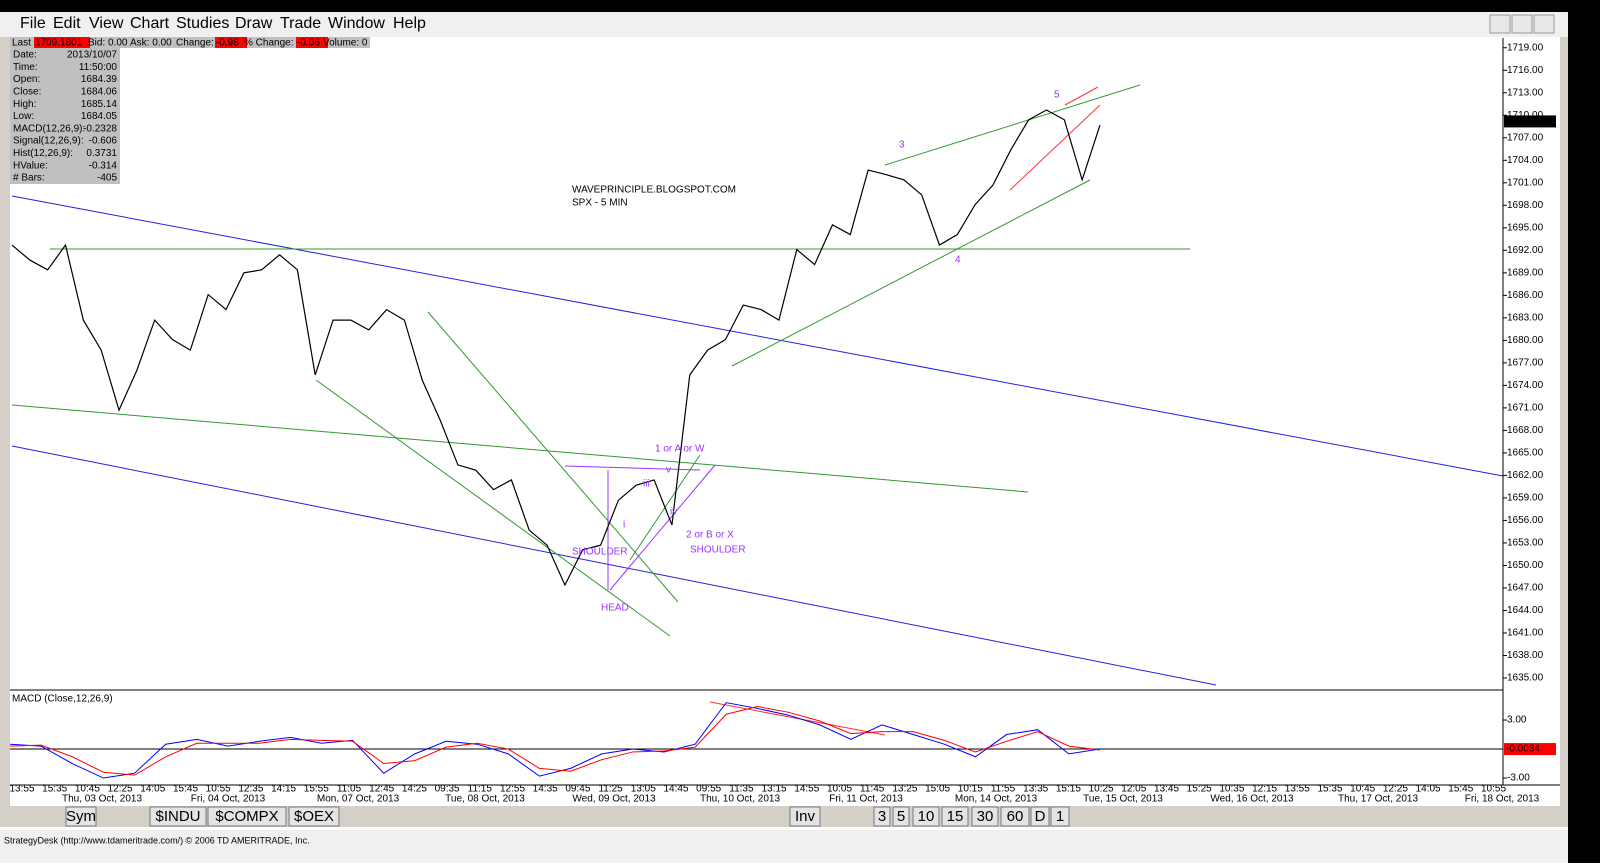  I want to click on y-tick-label: 1677.00, so click(1525, 363).